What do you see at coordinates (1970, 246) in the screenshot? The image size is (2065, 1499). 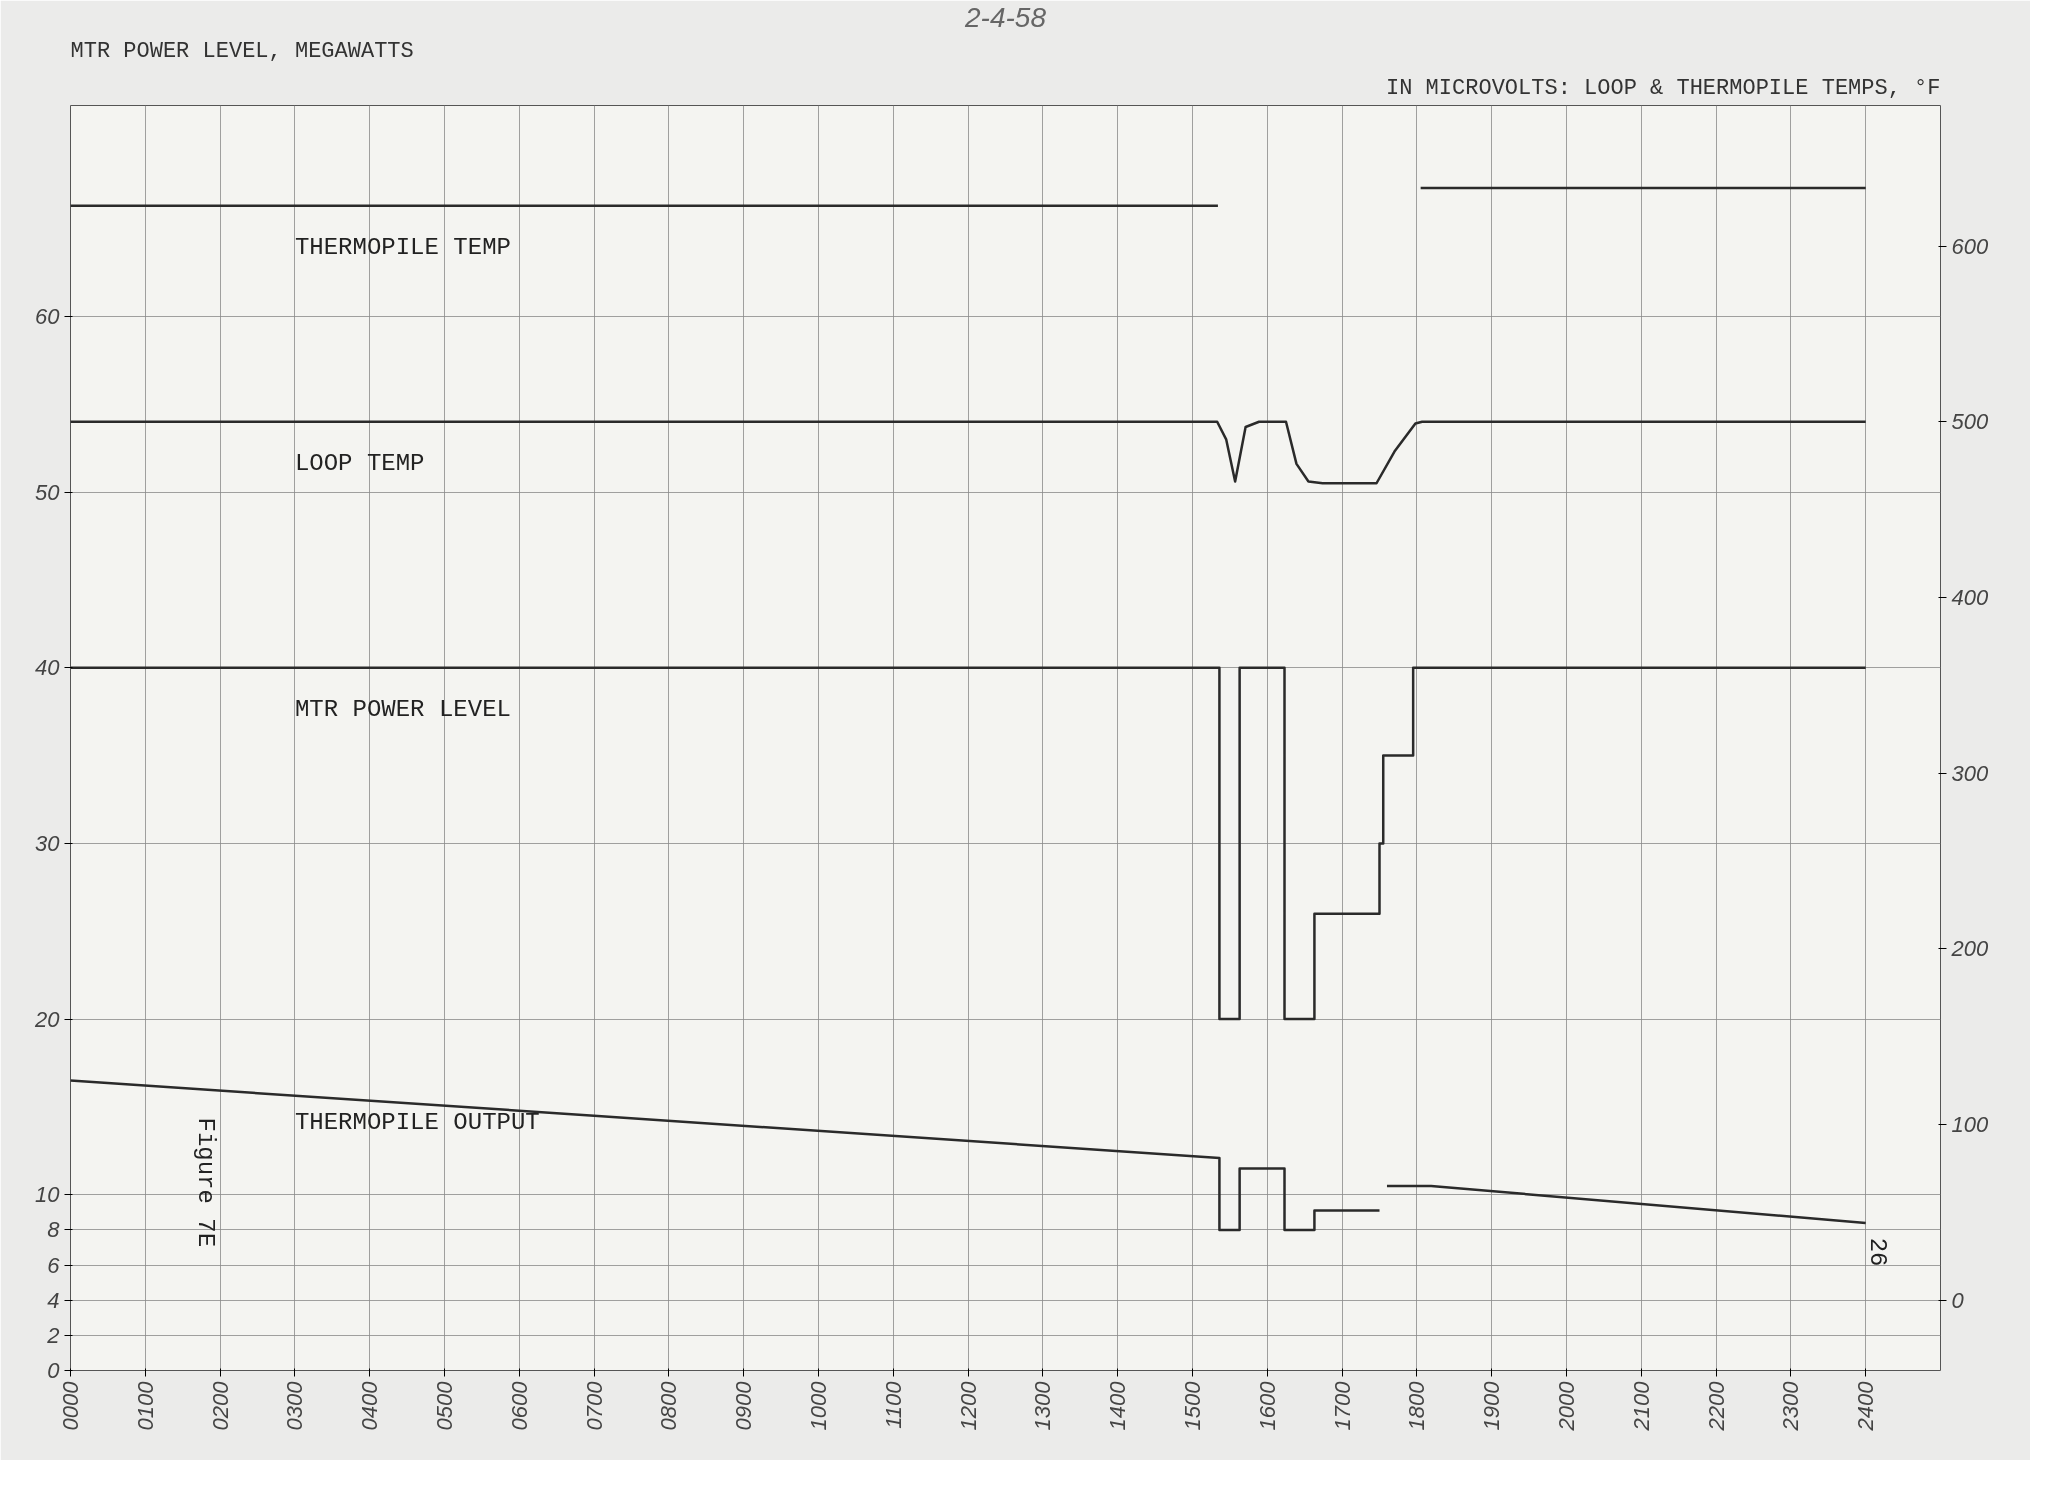 I see `y2-tick-label: 600` at bounding box center [1970, 246].